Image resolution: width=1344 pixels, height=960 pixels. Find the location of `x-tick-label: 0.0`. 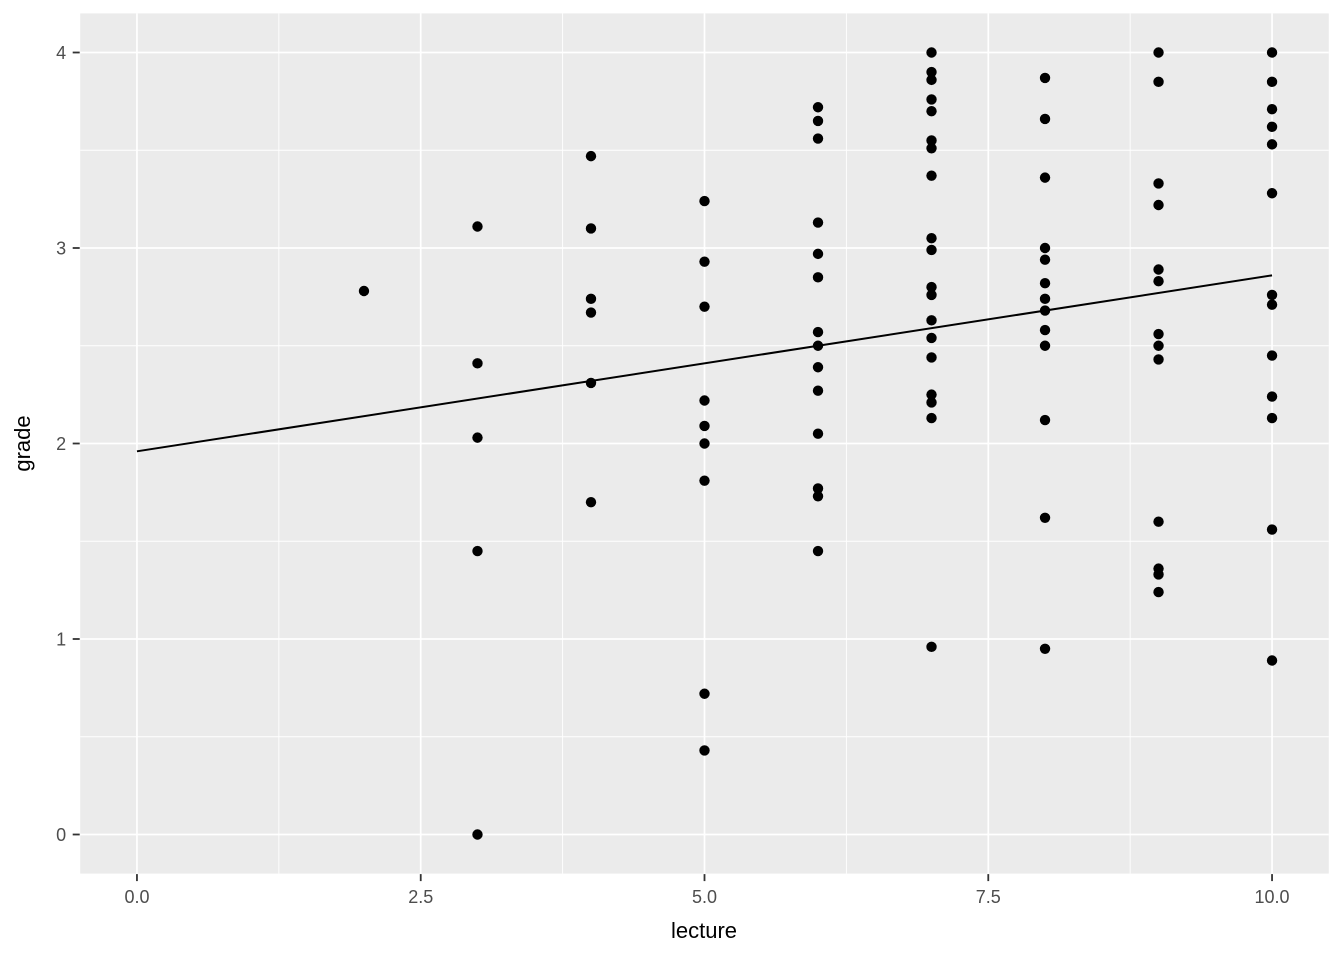

x-tick-label: 0.0 is located at coordinates (136, 897).